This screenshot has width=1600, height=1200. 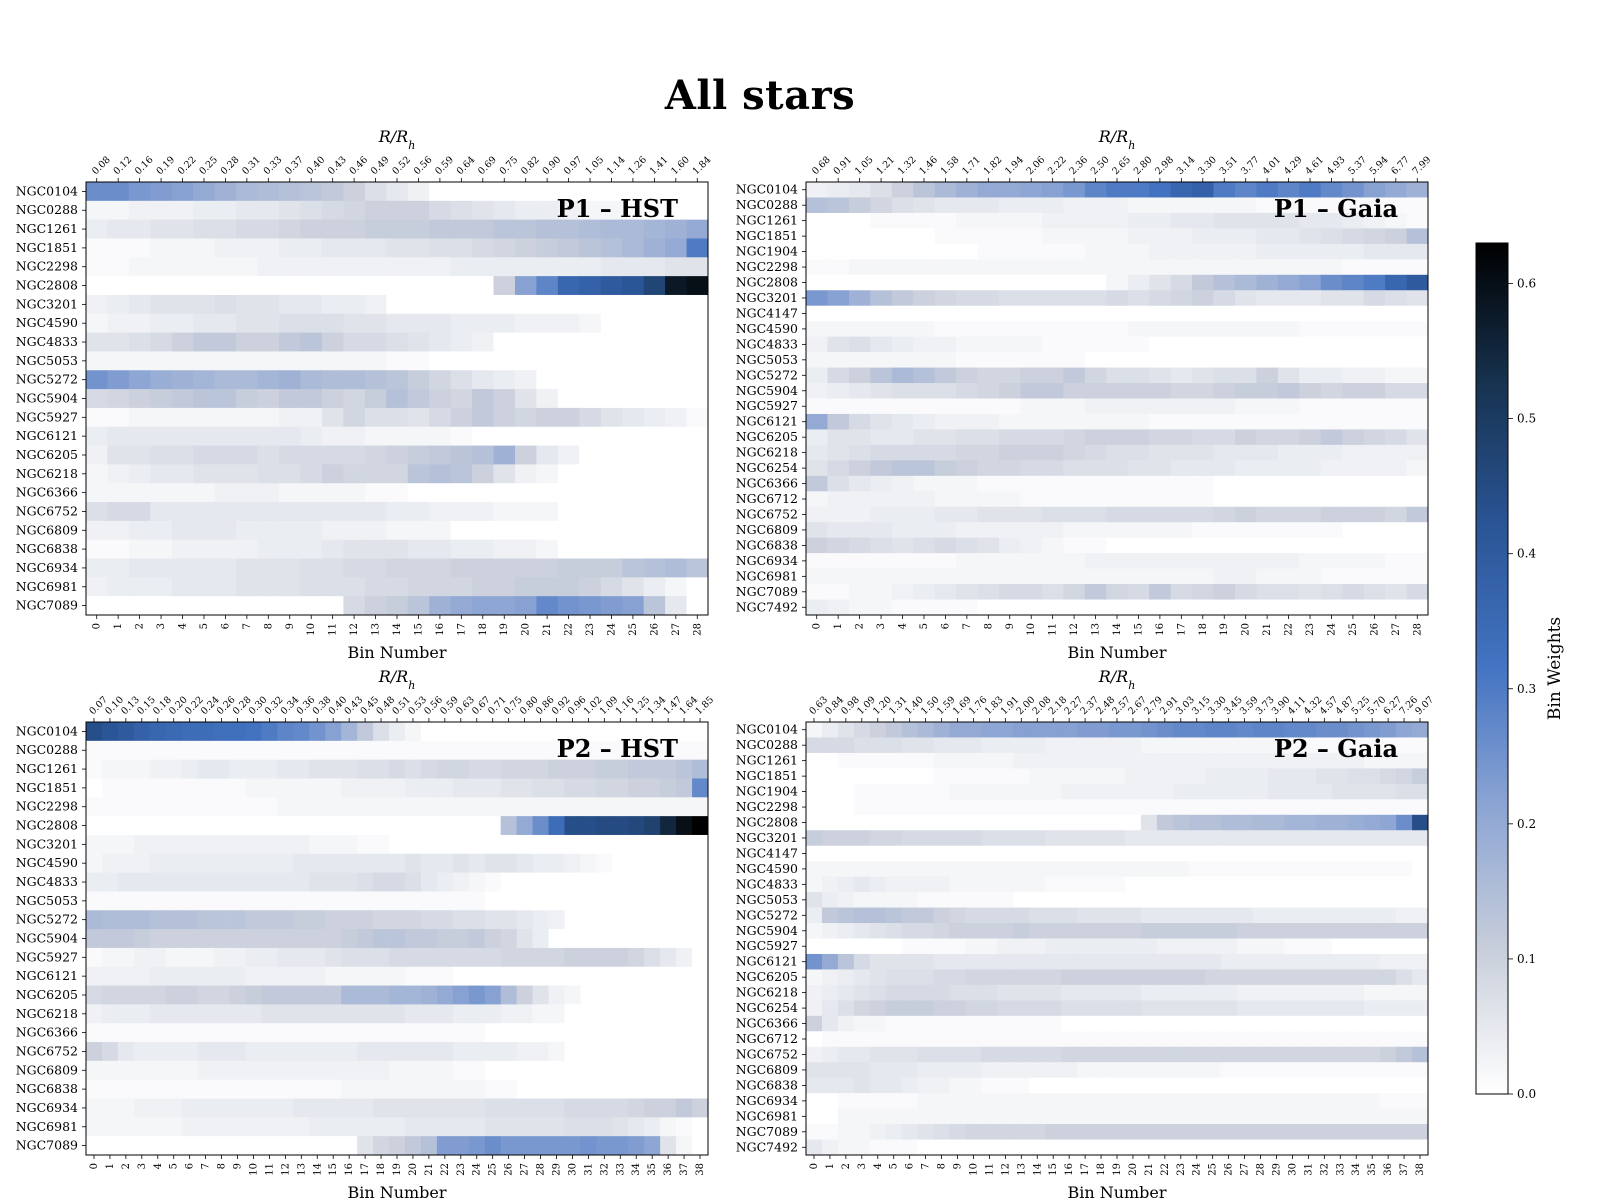 What do you see at coordinates (376, 629) in the screenshot?
I see `bin-number-label: 13` at bounding box center [376, 629].